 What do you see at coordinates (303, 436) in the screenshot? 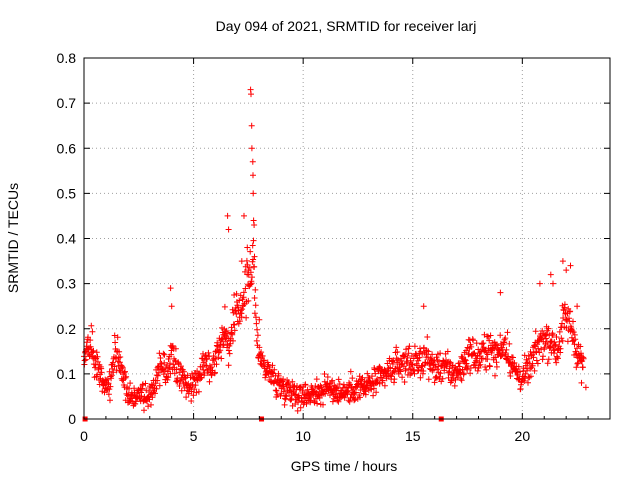
I see `x-tick-label: 10` at bounding box center [303, 436].